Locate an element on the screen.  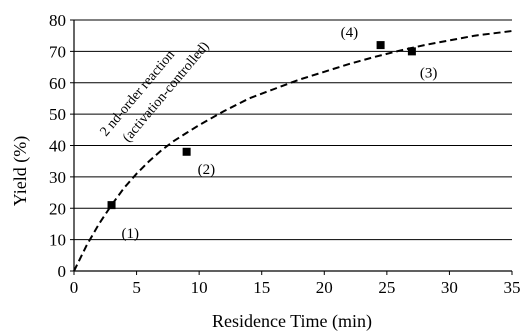
y-tick-label-20: 20 is located at coordinates (57, 208).